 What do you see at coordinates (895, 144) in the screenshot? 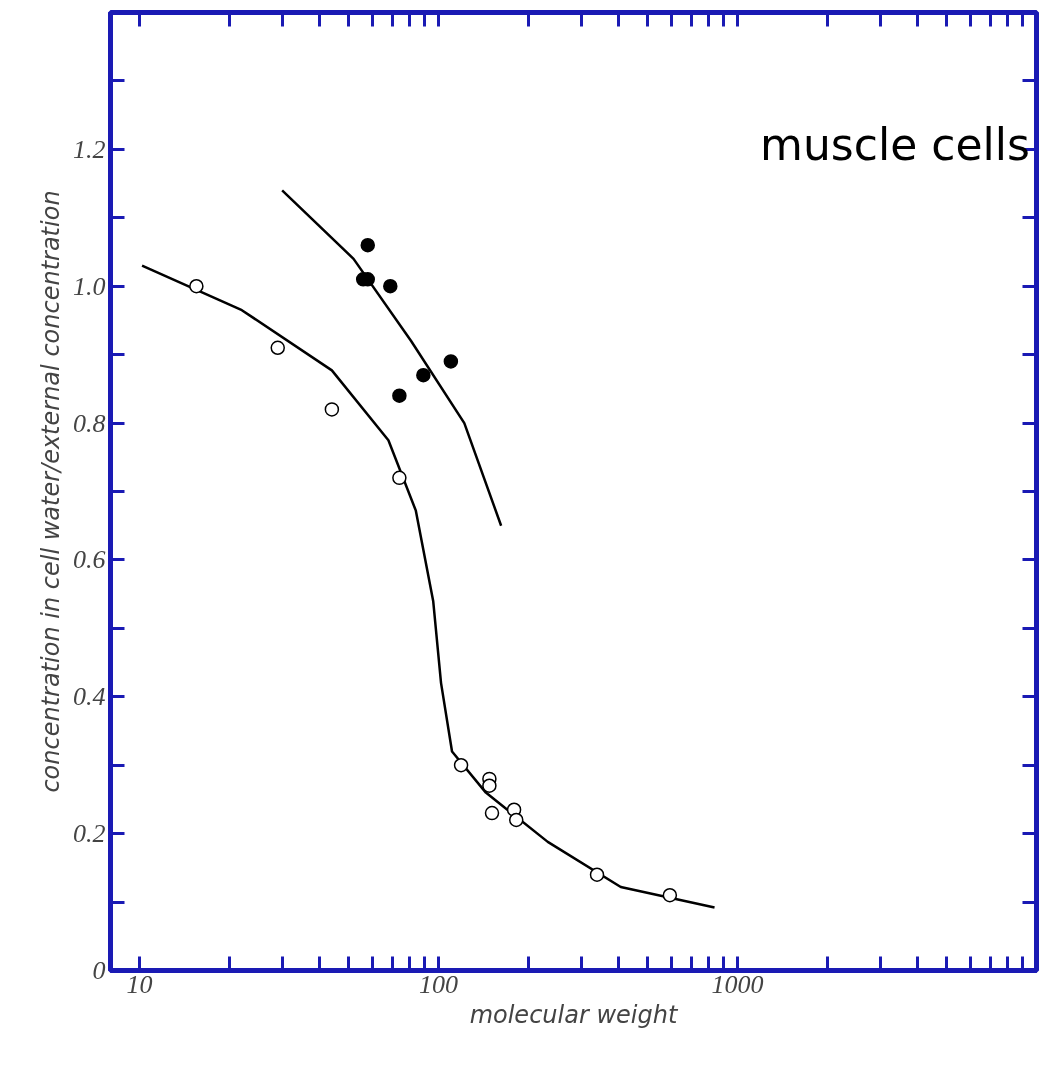
I see `annotation: muscle cells` at bounding box center [895, 144].